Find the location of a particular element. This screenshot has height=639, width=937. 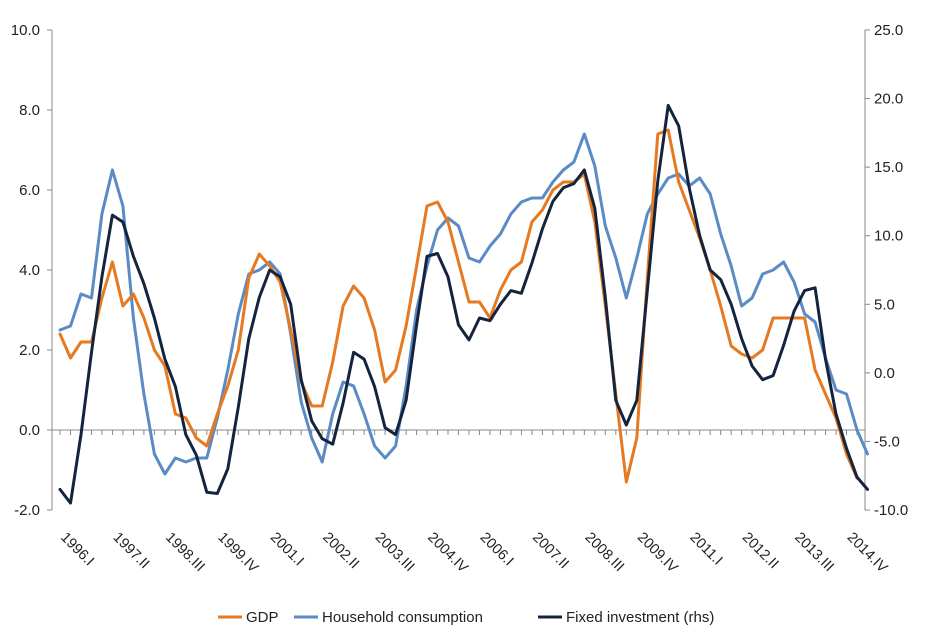

x-tick-label: 1998.III is located at coordinates (185, 553).